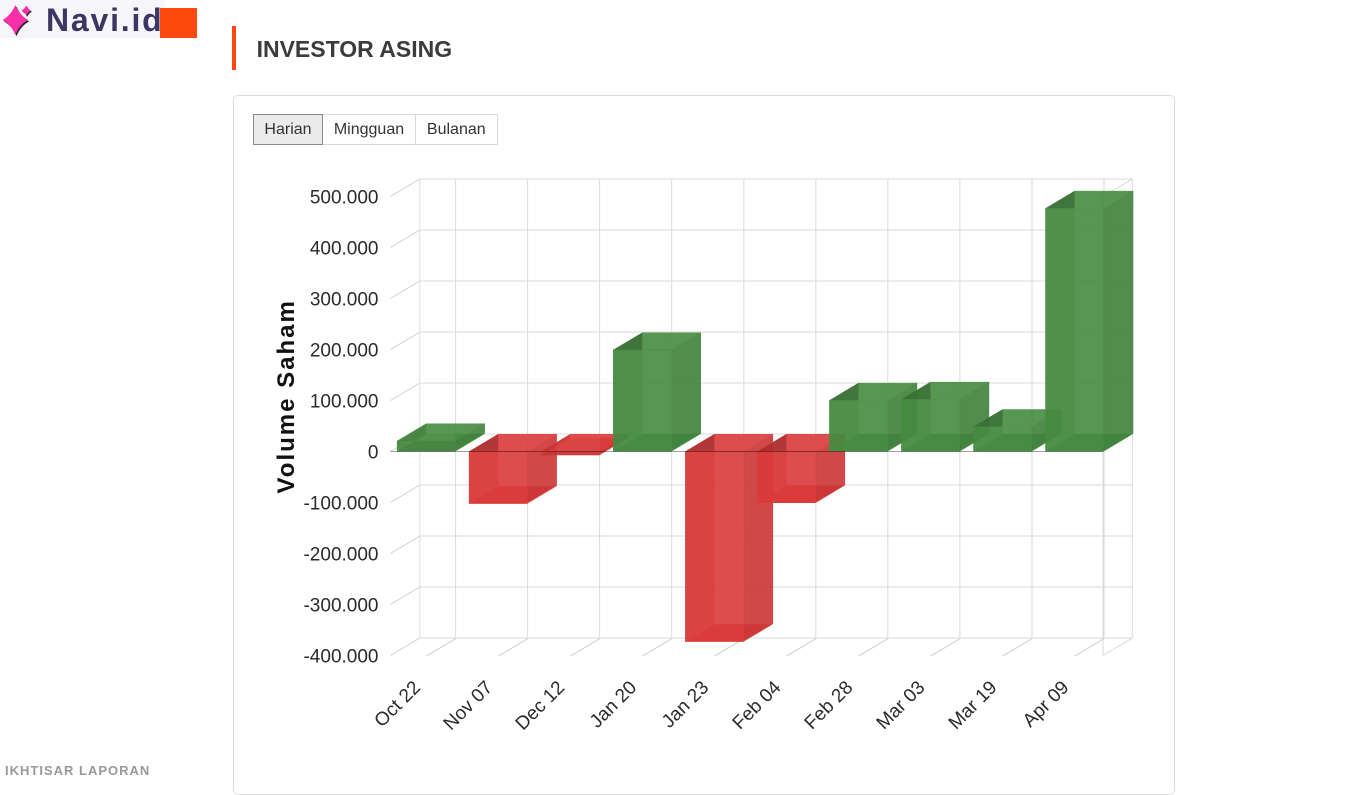 This screenshot has width=1366, height=795. What do you see at coordinates (340, 606) in the screenshot?
I see `svg-text: -300.000` at bounding box center [340, 606].